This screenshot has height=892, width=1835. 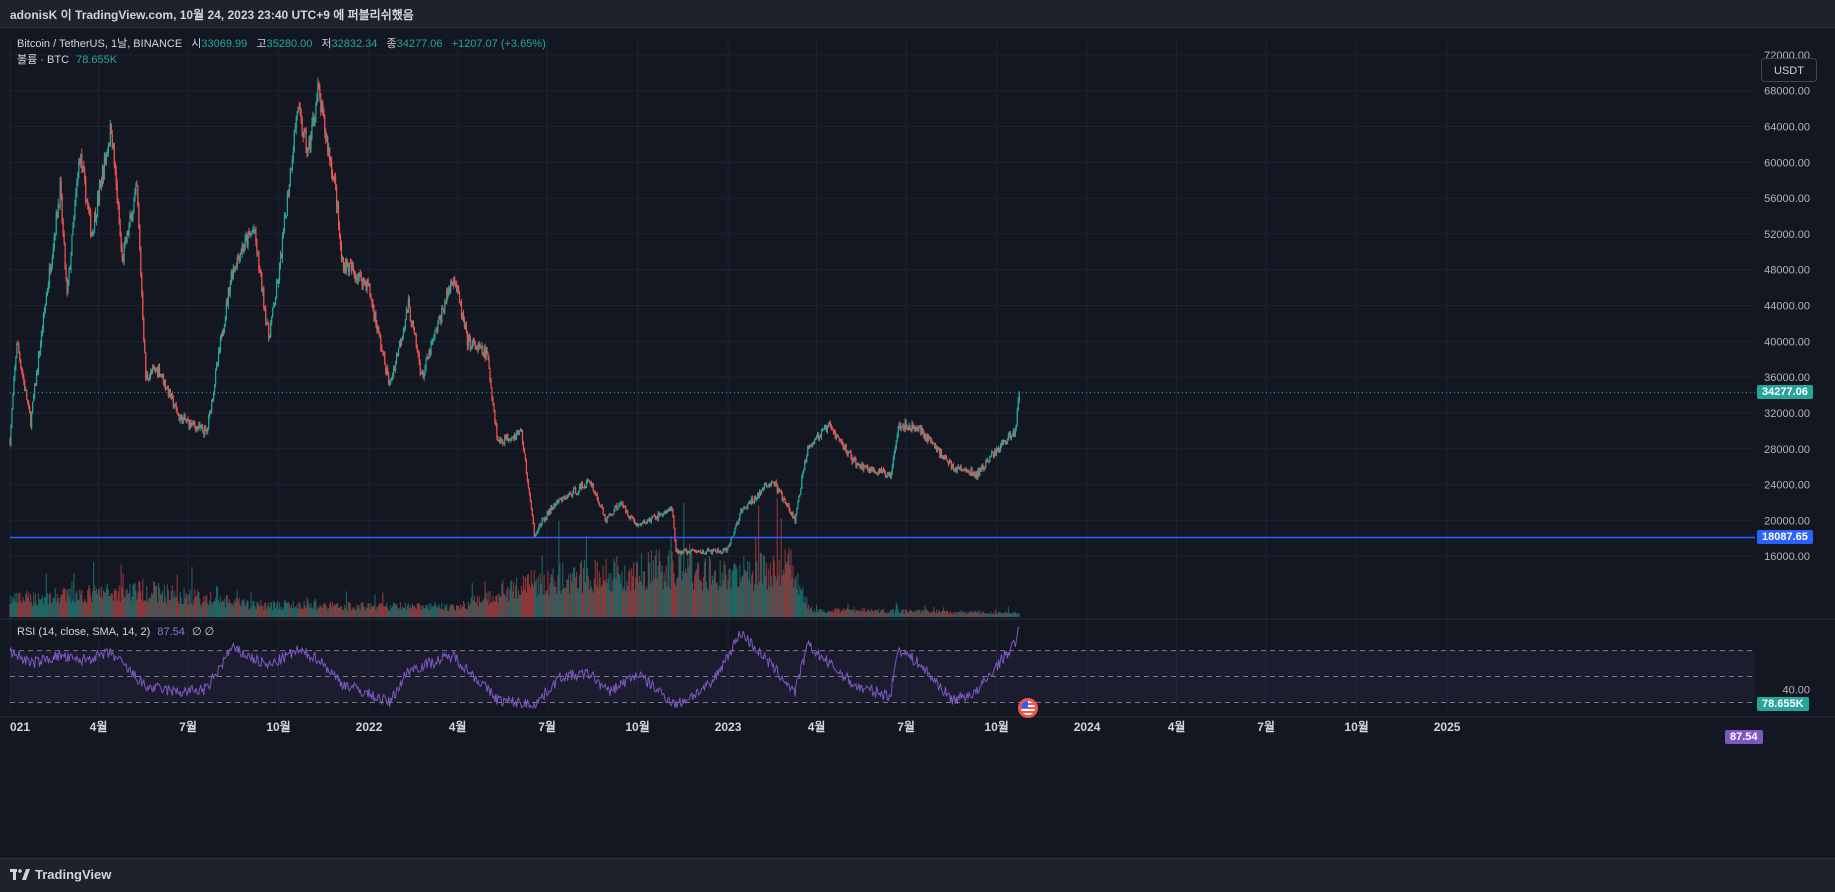 I want to click on tradingview-logo: TradingView, so click(x=60, y=874).